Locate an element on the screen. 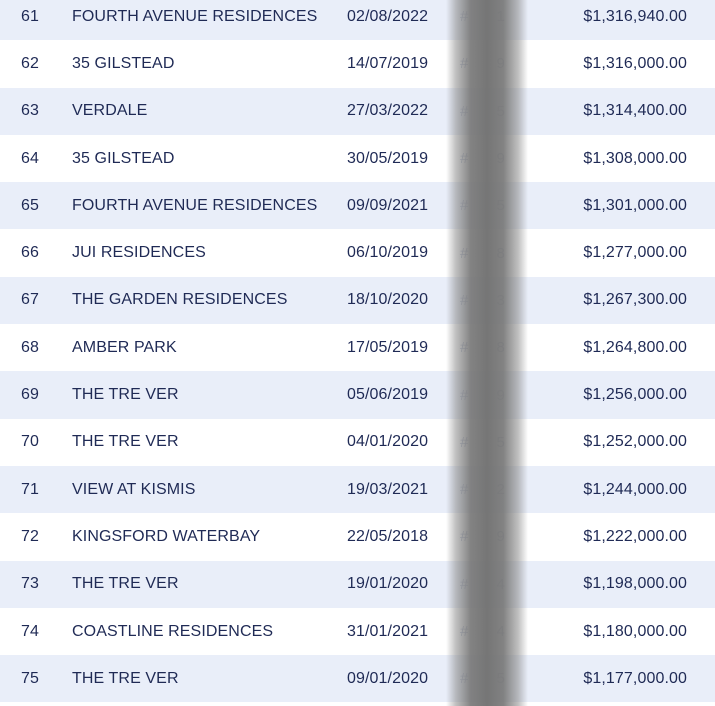 Image resolution: width=715 pixels, height=706 pixels. transaction-price: $1,314,400.00 is located at coordinates (635, 111).